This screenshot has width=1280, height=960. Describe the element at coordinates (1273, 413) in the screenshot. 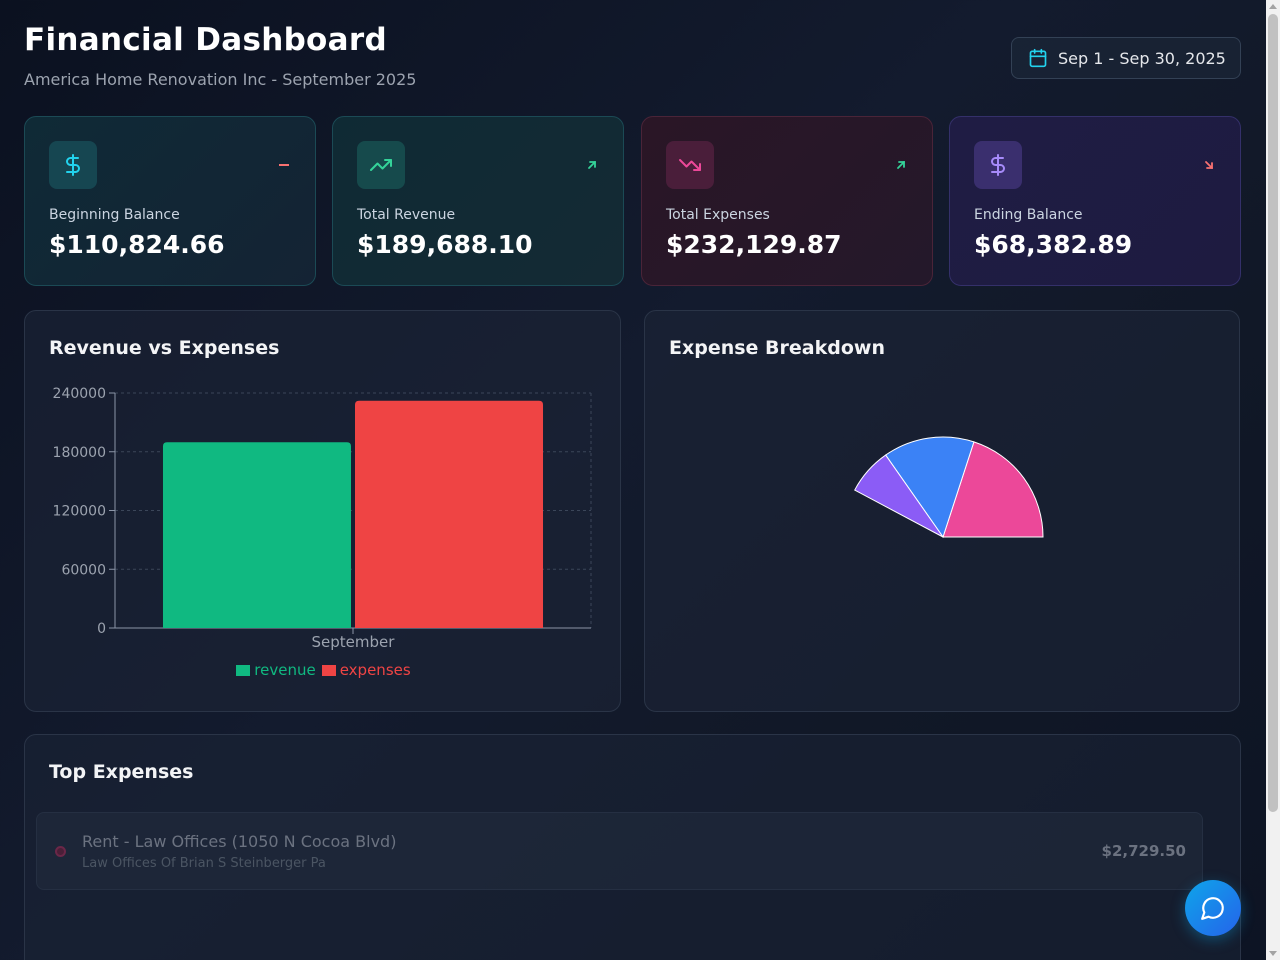

I see `scrollbar-thumb` at that location.